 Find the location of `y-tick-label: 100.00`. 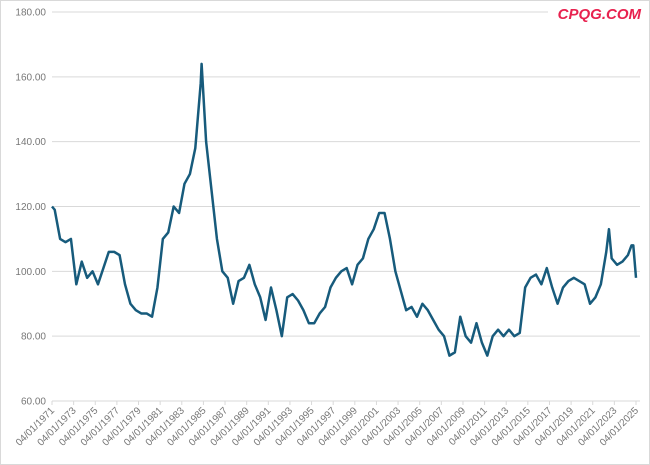

y-tick-label: 100.00 is located at coordinates (30, 272).